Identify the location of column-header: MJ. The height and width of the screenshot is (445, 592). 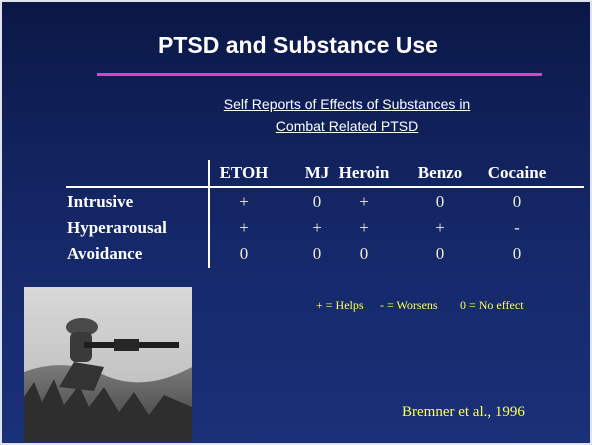
(317, 172).